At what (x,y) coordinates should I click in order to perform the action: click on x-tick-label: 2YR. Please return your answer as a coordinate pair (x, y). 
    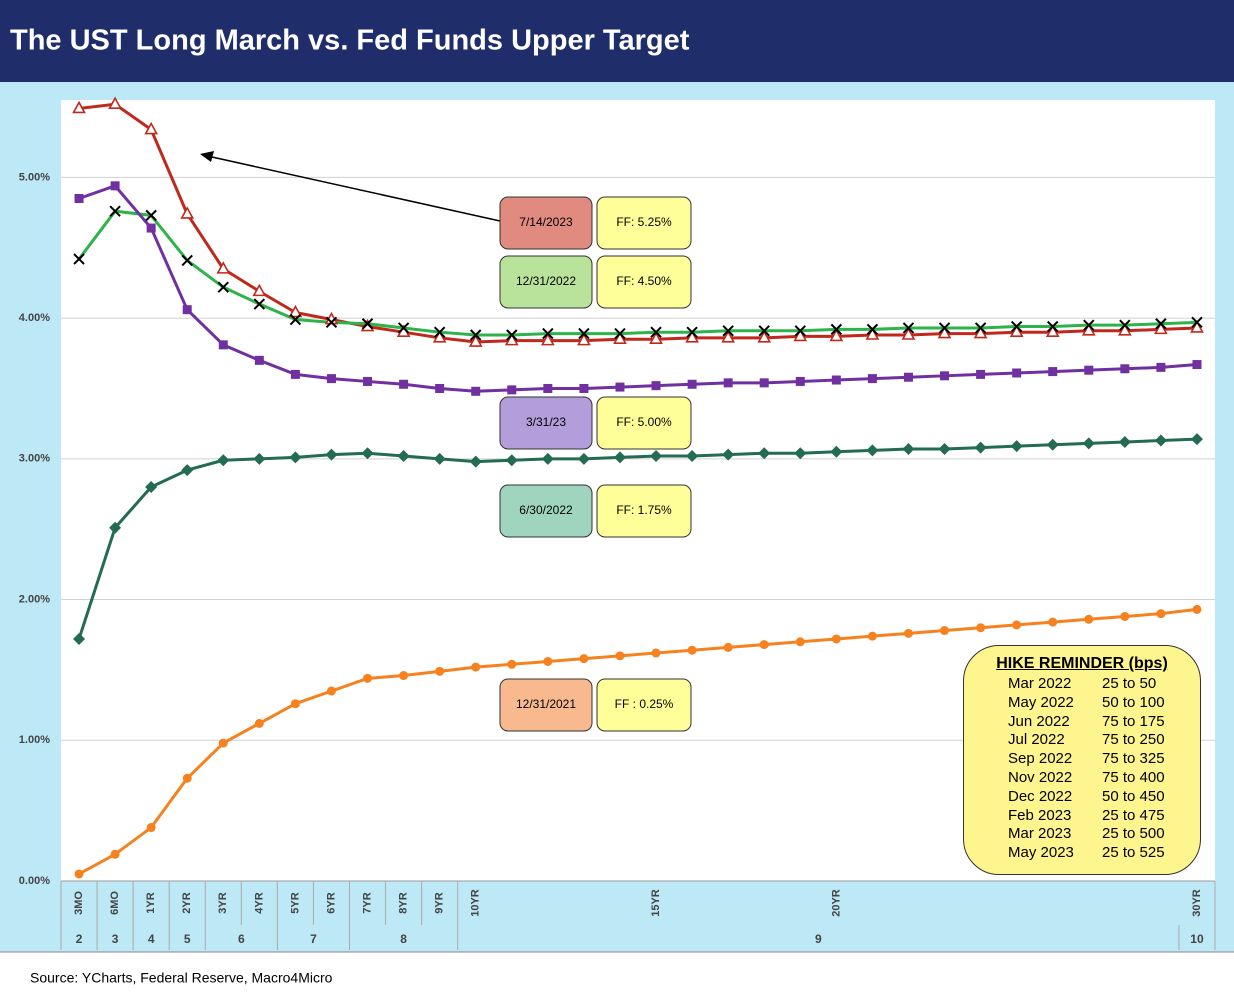
    Looking at the image, I should click on (187, 902).